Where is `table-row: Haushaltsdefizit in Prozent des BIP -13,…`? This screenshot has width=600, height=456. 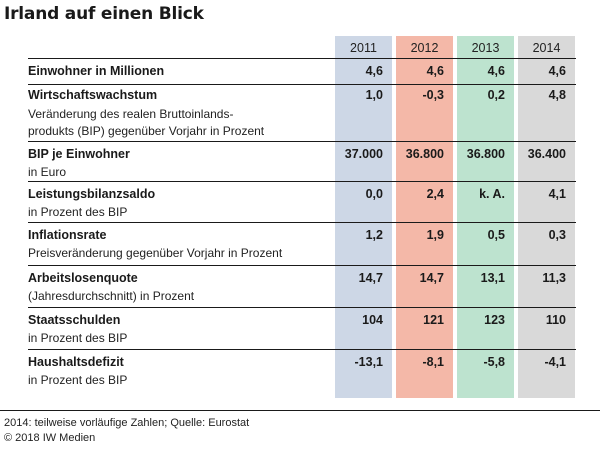 table-row: Haushaltsdefizit in Prozent des BIP -13,… is located at coordinates (302, 372).